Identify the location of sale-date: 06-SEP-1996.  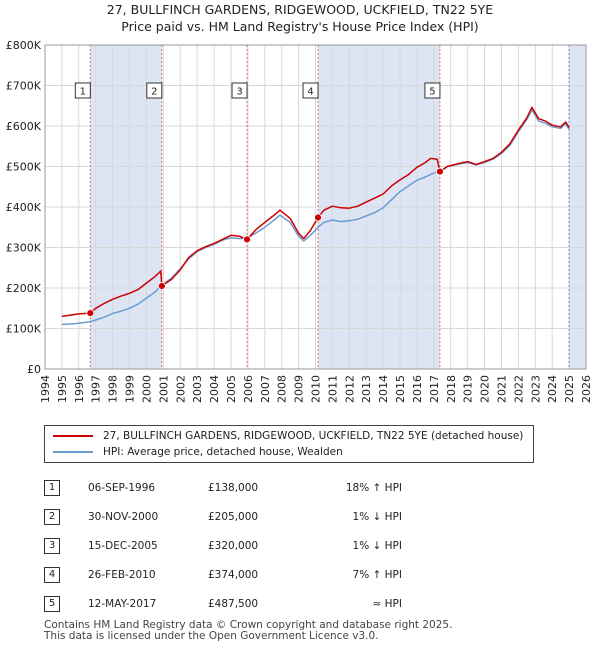
(122, 487).